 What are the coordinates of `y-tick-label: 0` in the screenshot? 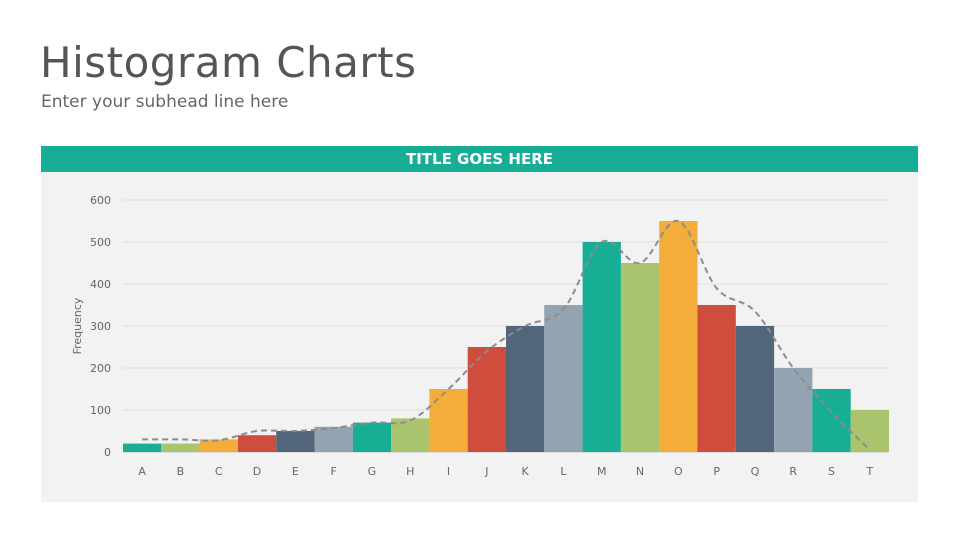 It's located at (107, 452).